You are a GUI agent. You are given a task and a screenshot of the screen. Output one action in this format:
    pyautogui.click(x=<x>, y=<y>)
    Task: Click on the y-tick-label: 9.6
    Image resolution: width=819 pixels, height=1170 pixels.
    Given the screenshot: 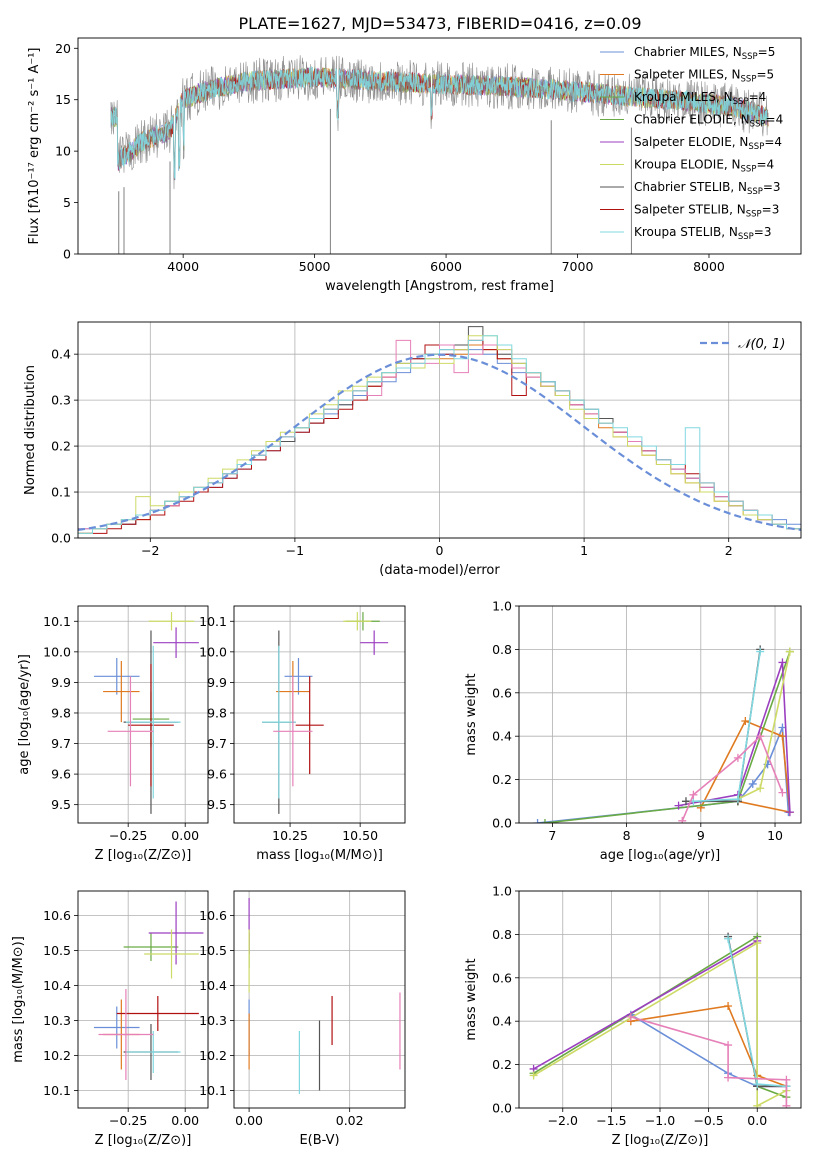 What is the action you would take?
    pyautogui.click(x=61, y=774)
    